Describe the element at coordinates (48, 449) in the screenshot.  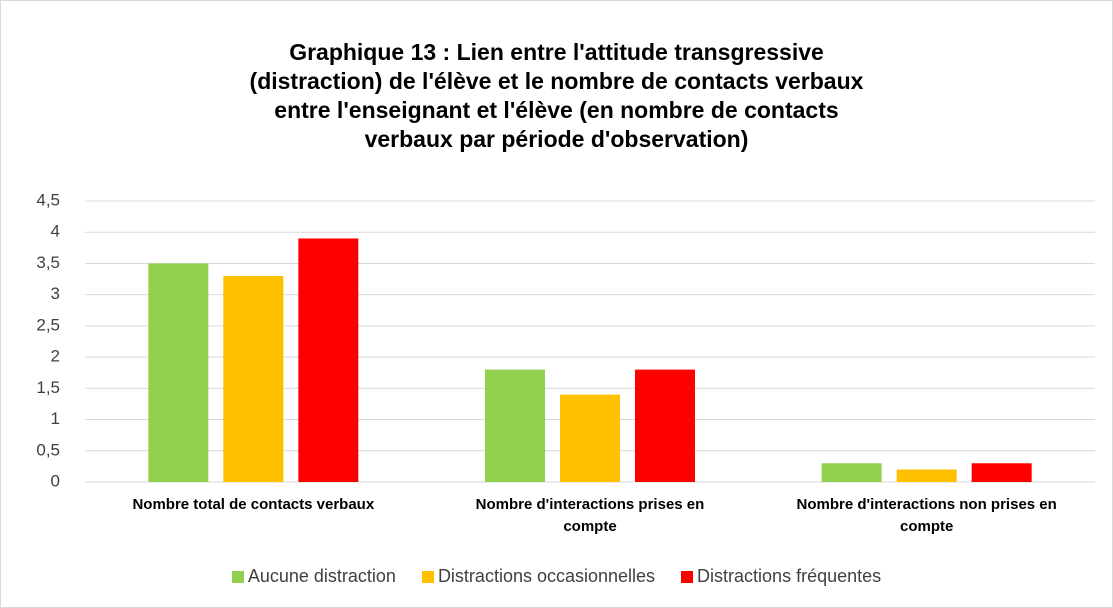
I see `y-tick-label: 0,5` at that location.